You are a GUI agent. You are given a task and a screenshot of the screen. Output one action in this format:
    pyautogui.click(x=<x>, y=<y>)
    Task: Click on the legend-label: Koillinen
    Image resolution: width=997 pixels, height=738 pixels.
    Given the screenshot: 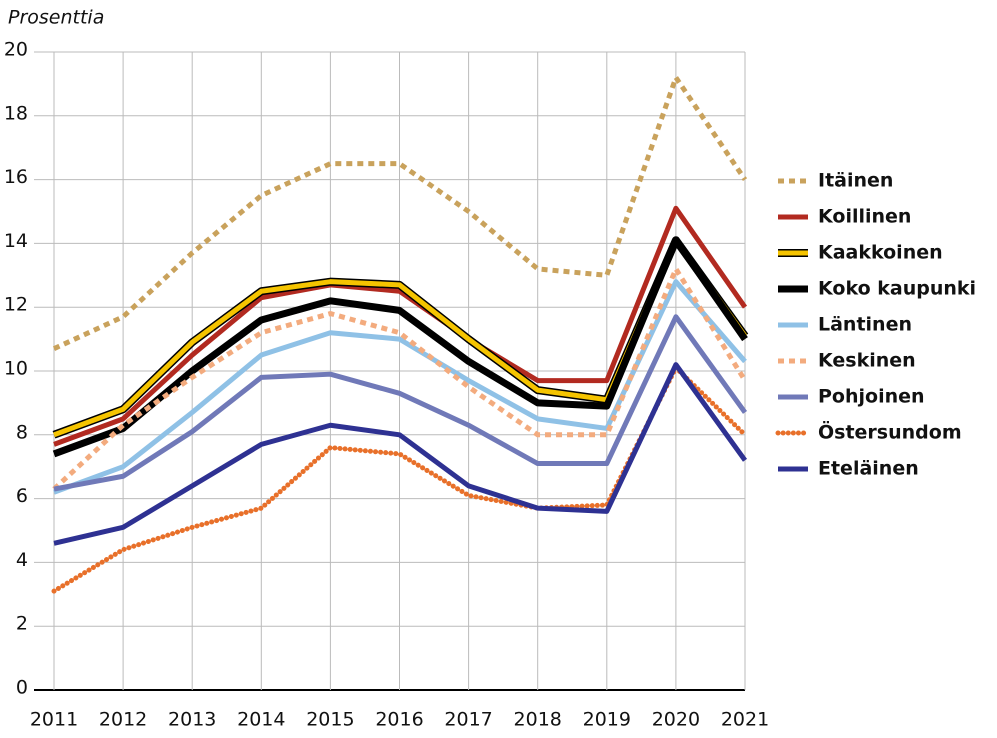 What is the action you would take?
    pyautogui.click(x=864, y=217)
    